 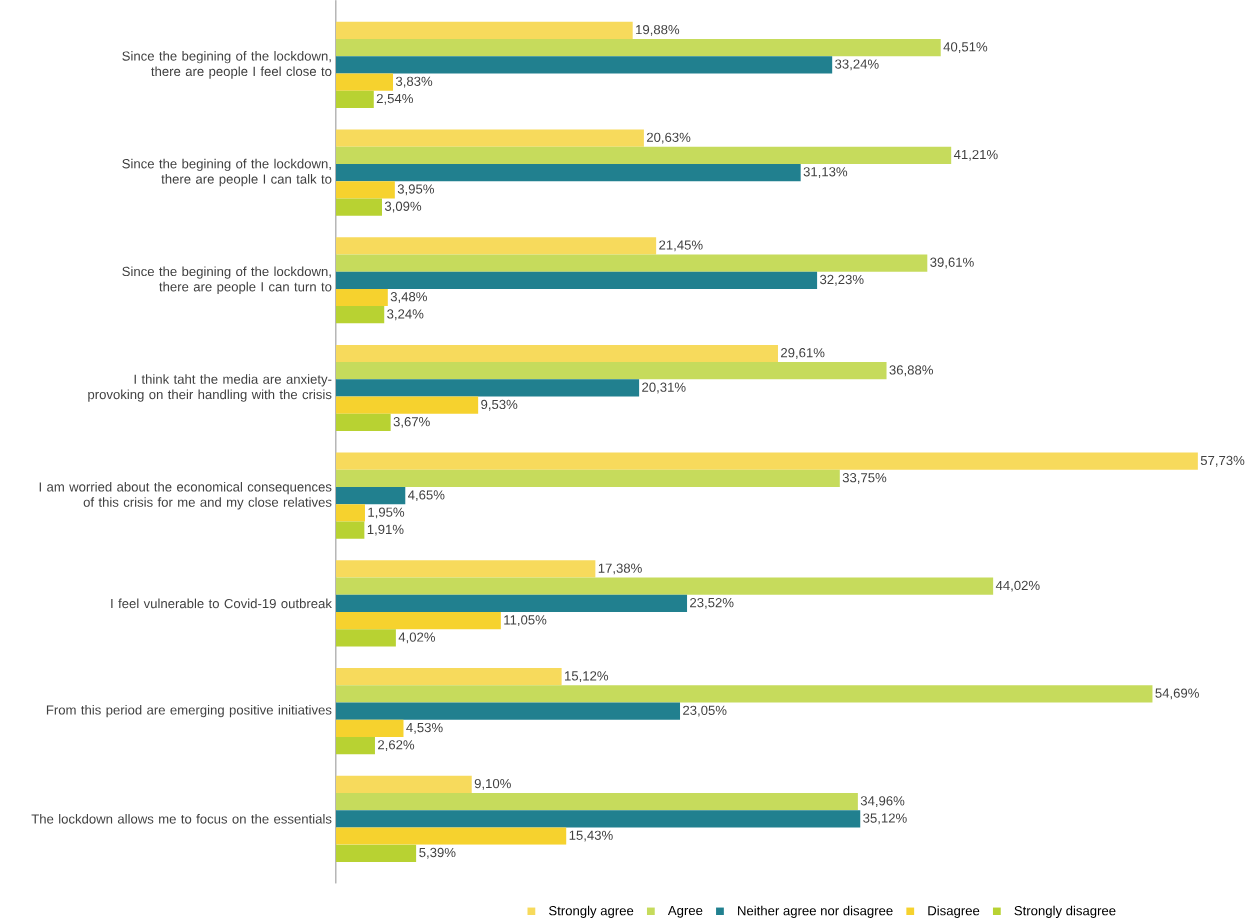 What do you see at coordinates (587, 676) in the screenshot?
I see `data-label: 15,12%` at bounding box center [587, 676].